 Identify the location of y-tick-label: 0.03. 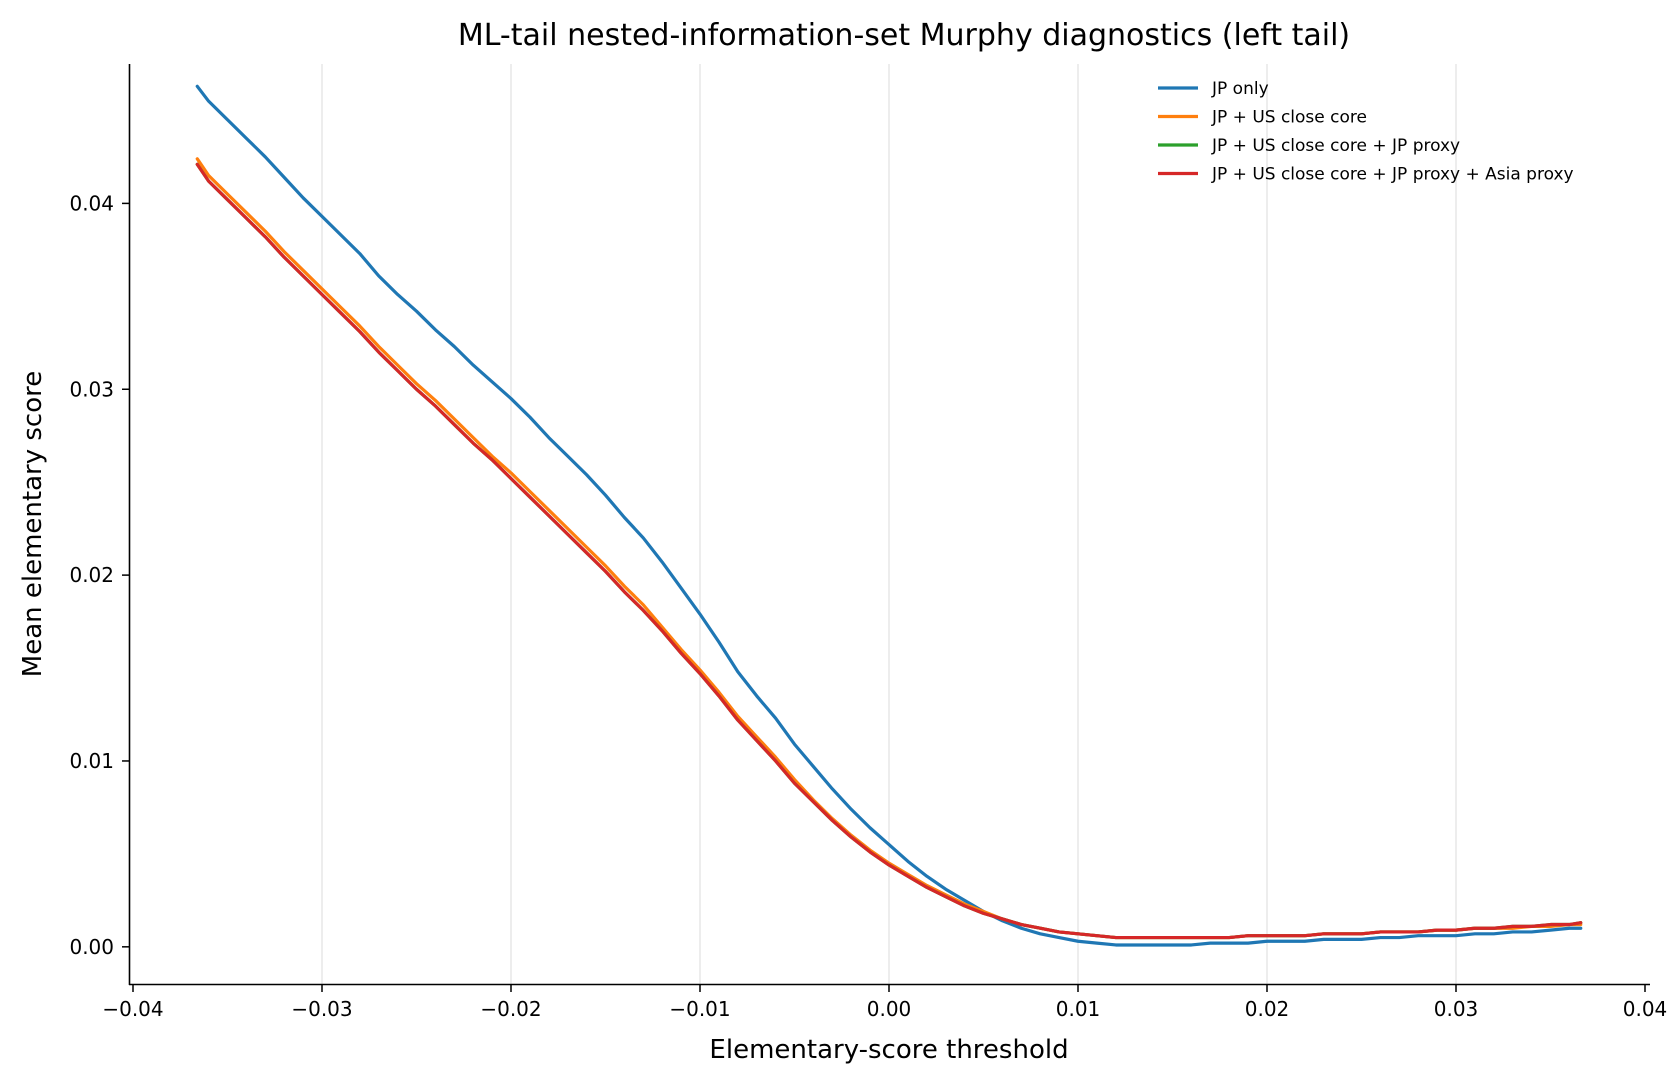
(91, 389).